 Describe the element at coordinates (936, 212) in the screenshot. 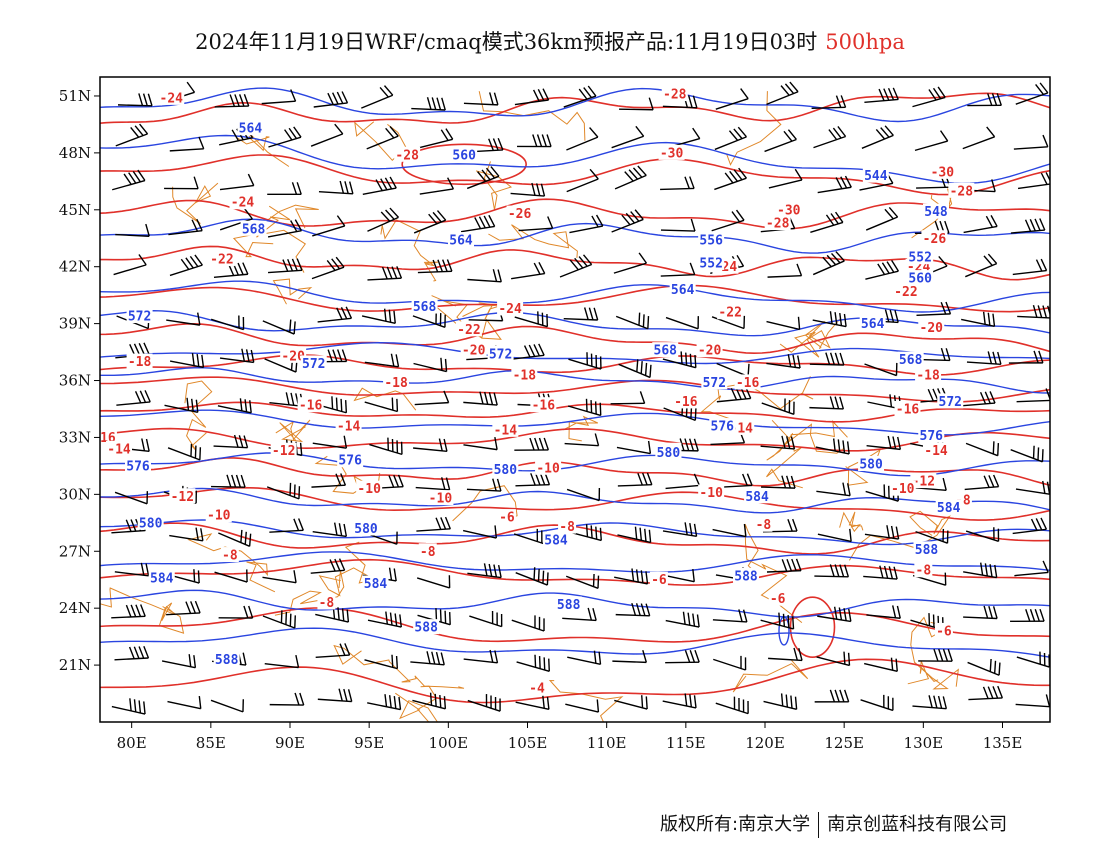

I see `height-label: 548` at that location.